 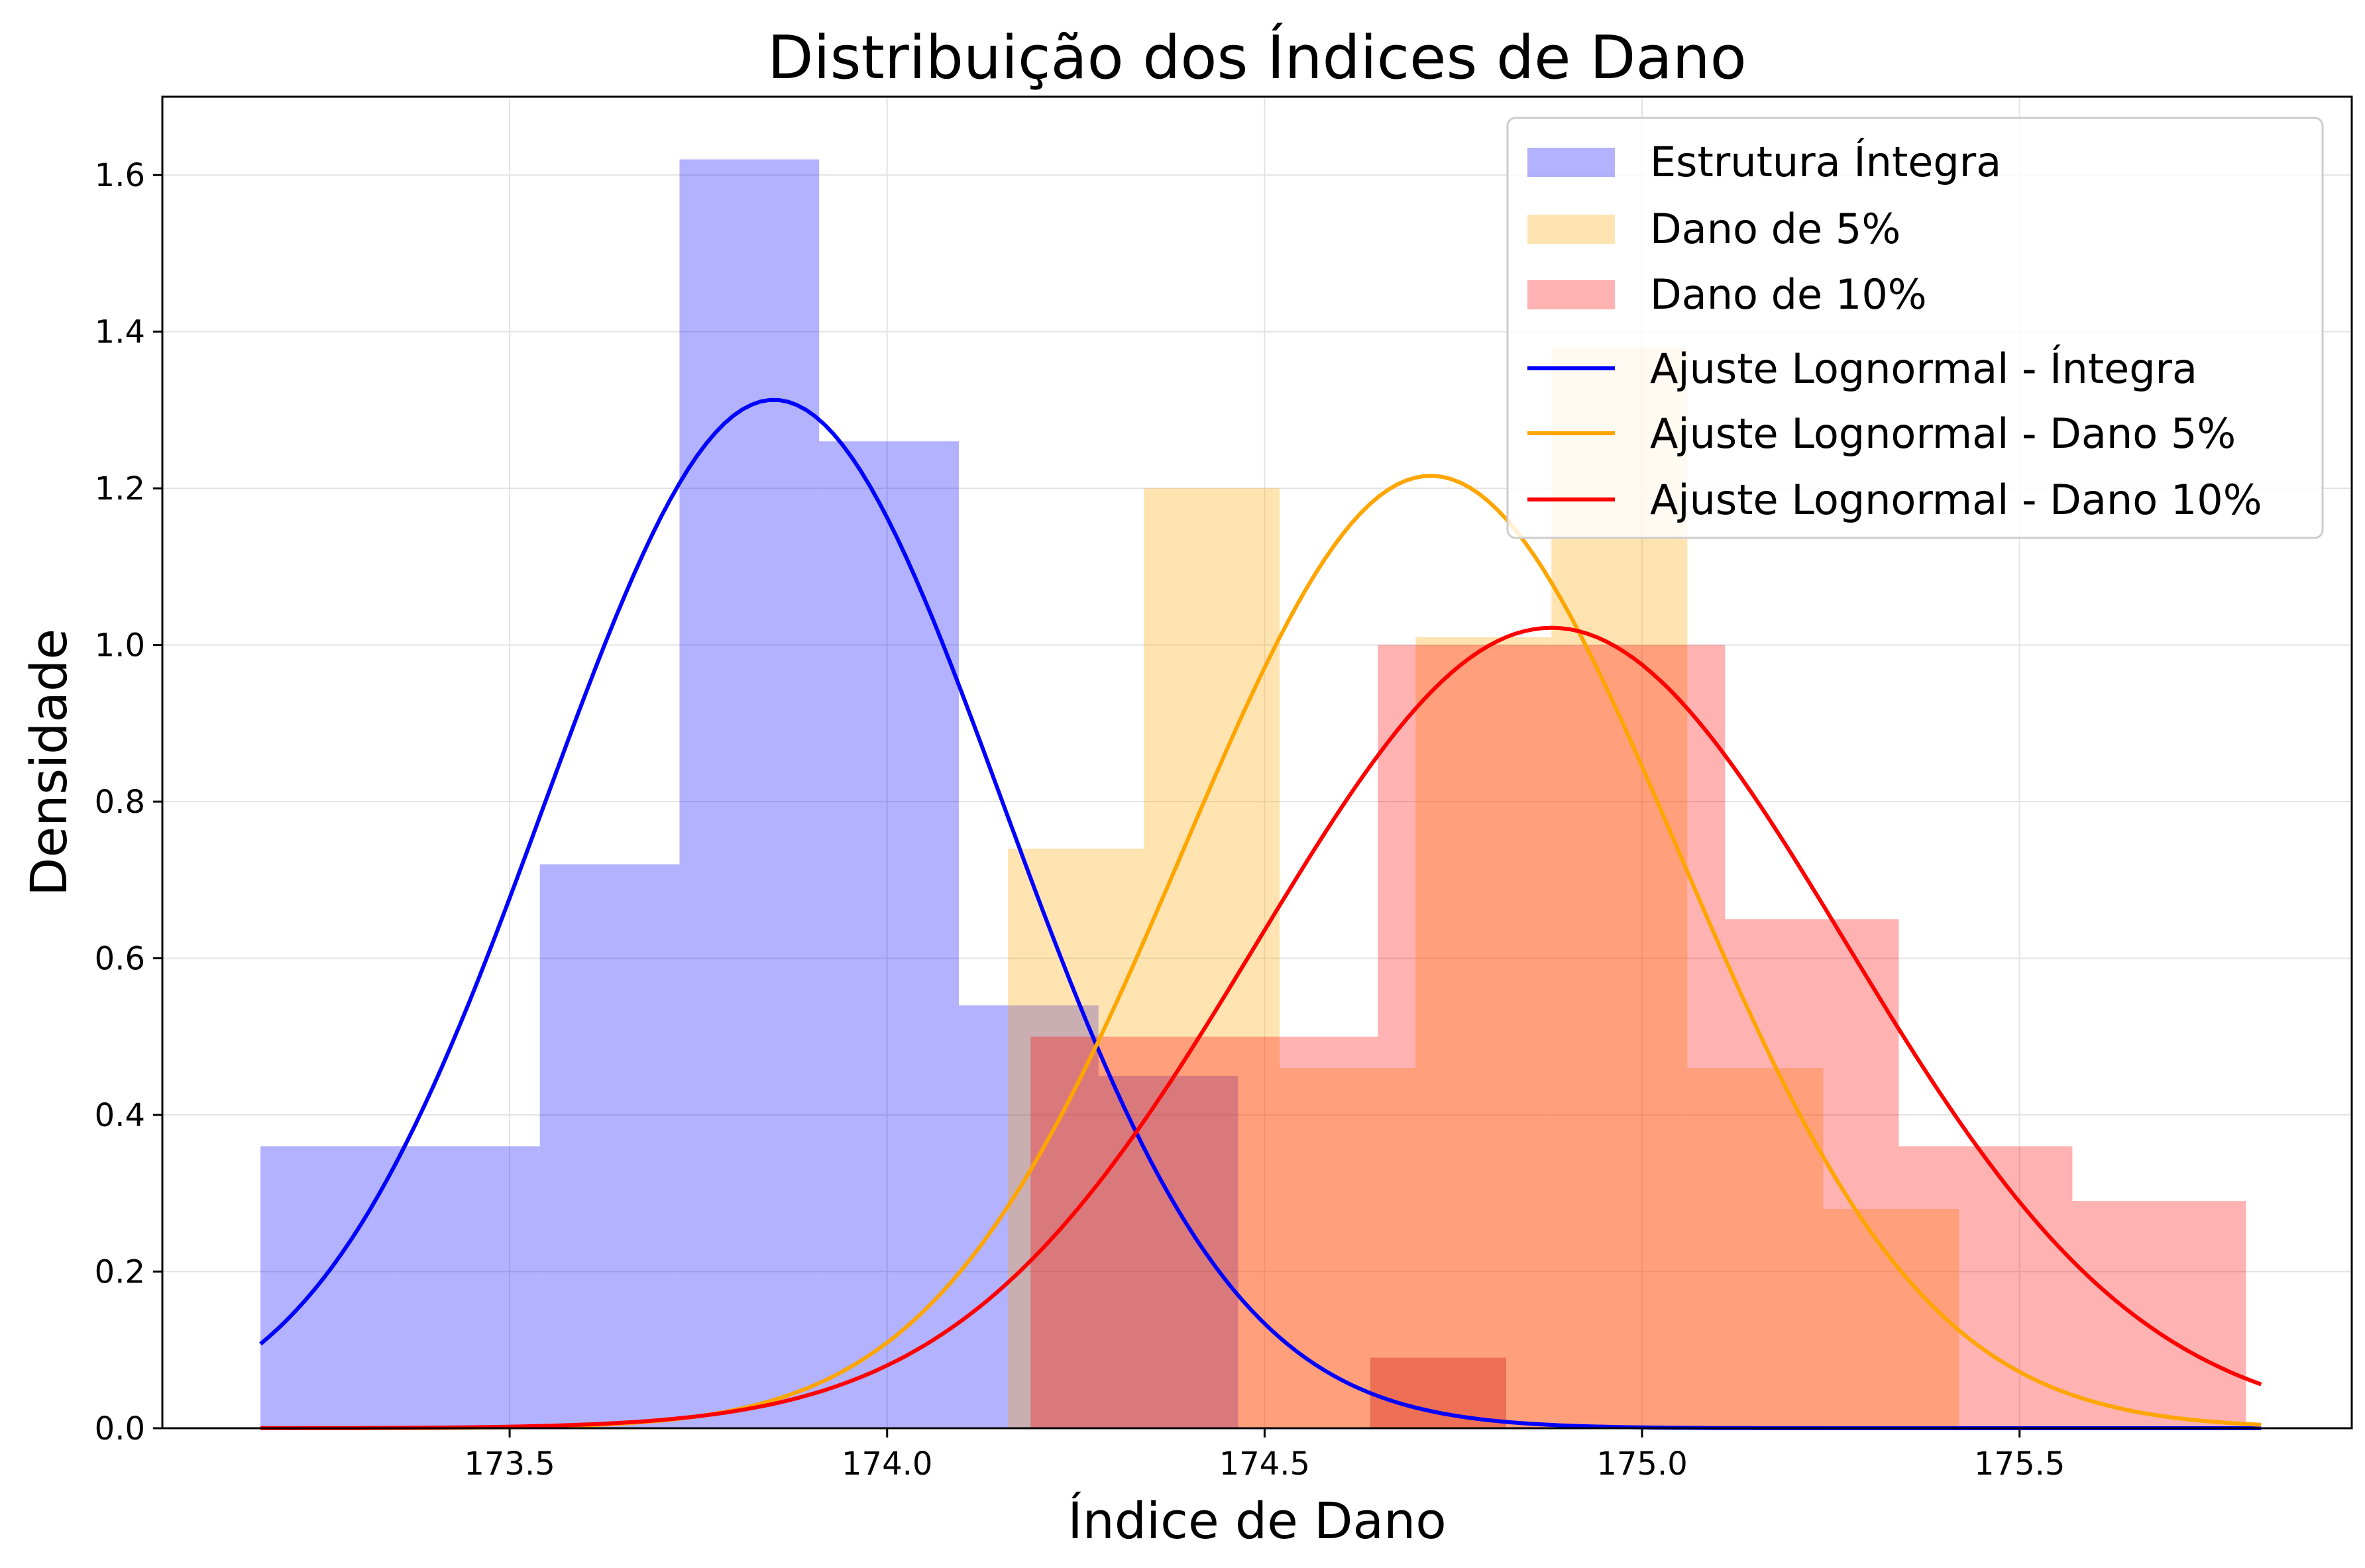 I want to click on legend-label-4: Ajuste Lognormal - Dano 5%, so click(x=1943, y=434).